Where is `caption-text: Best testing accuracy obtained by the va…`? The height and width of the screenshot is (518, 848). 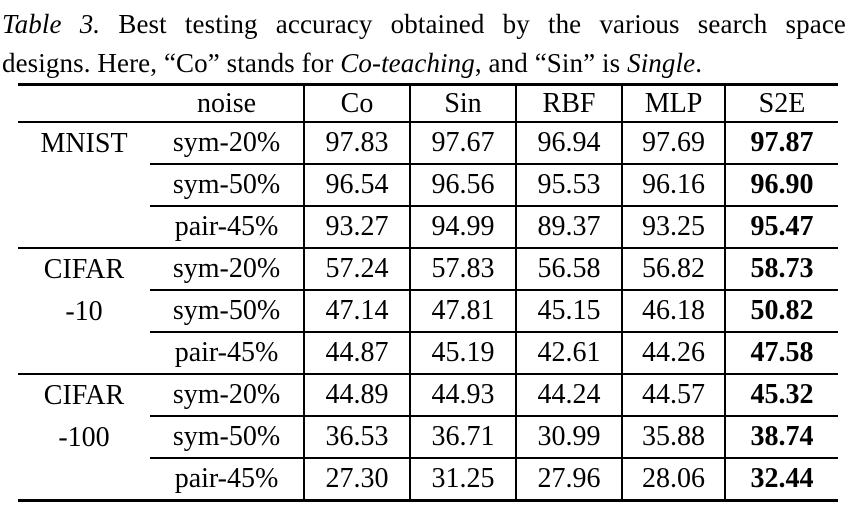 caption-text: Best testing accuracy obtained by the va… is located at coordinates (473, 24).